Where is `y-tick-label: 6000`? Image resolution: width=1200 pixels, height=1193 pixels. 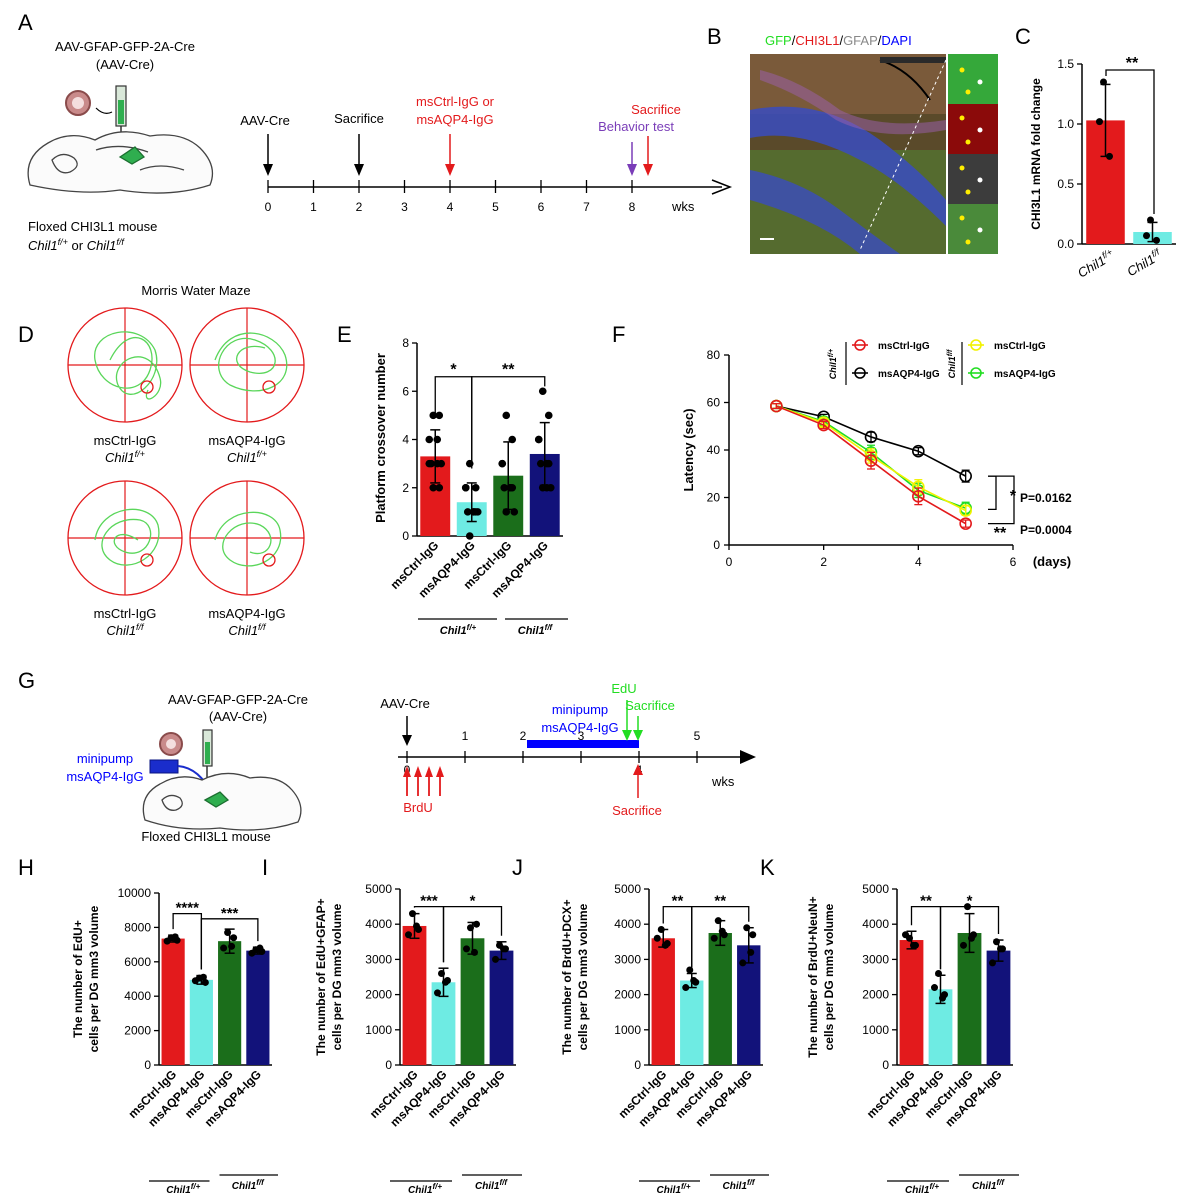 y-tick-label: 6000 is located at coordinates (137, 962).